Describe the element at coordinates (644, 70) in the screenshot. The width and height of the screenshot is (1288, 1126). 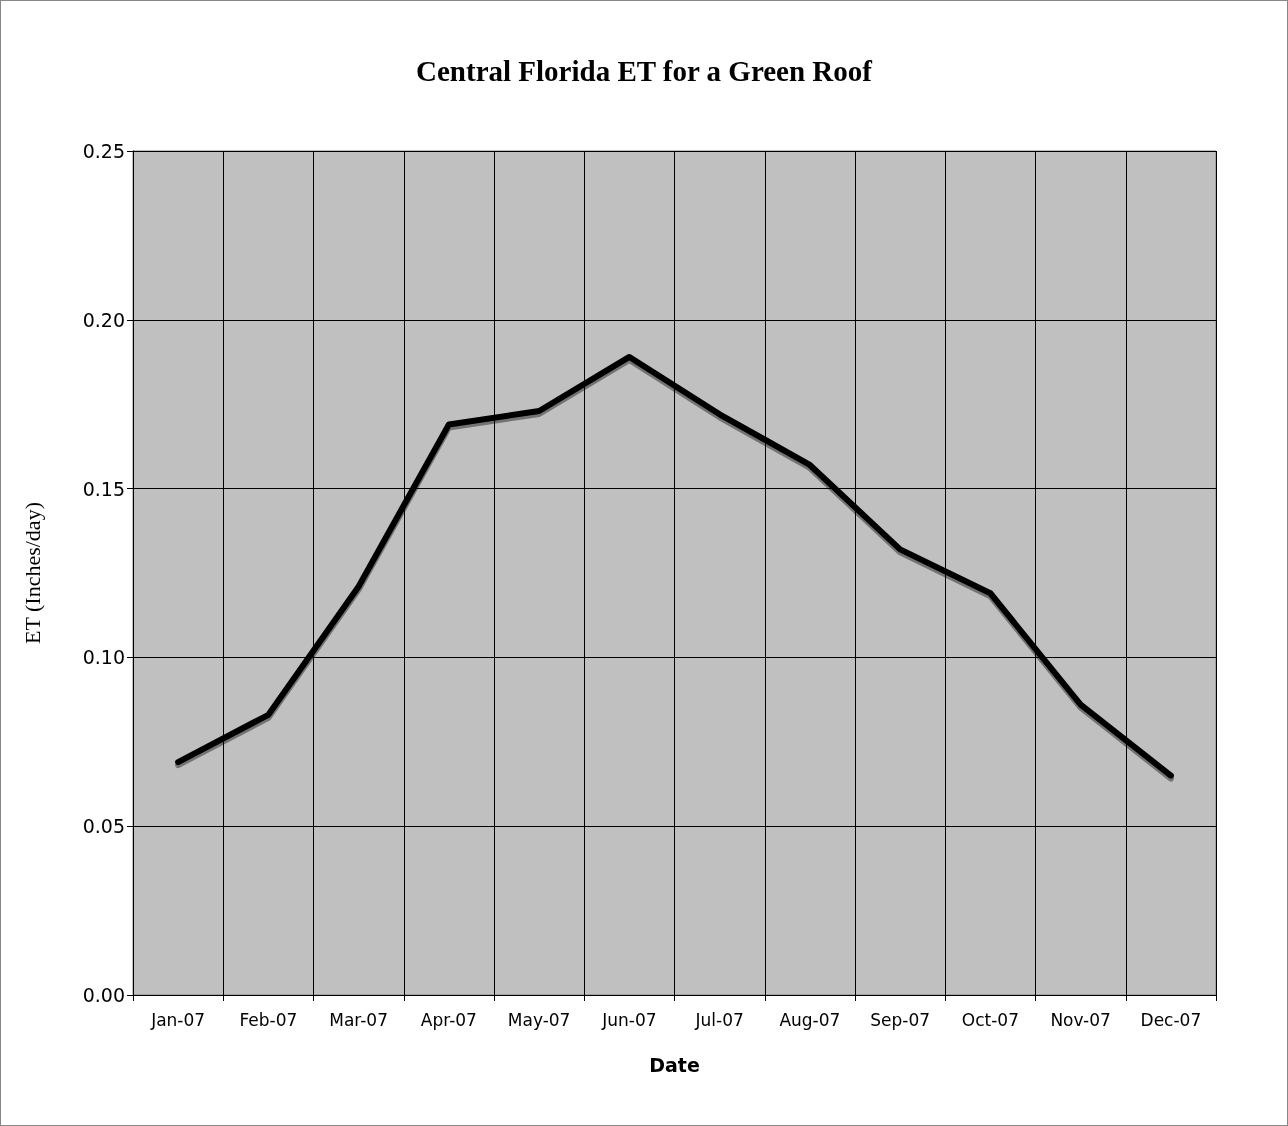
I see `chart-title: Central Florida ET for a Green Roof` at that location.